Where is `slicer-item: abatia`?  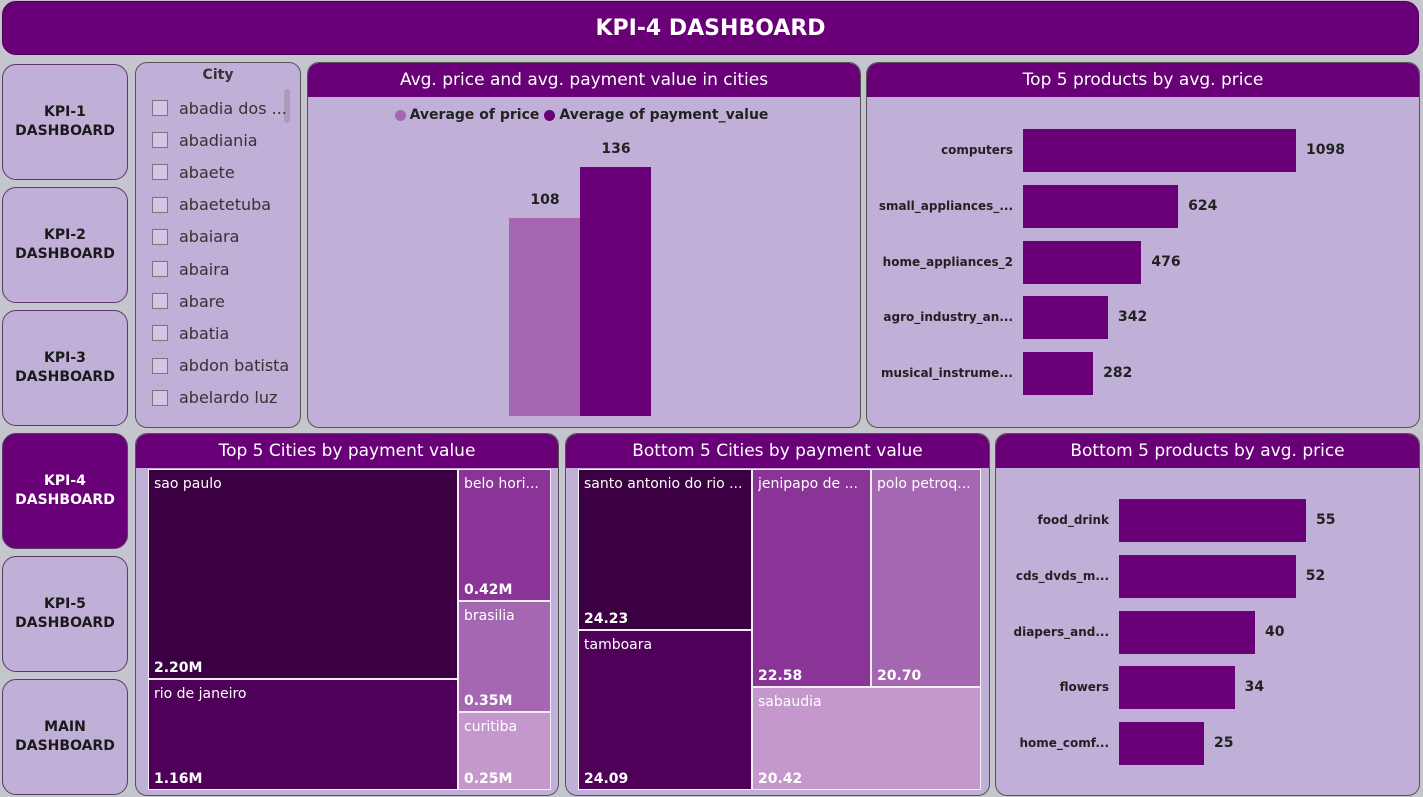 slicer-item: abatia is located at coordinates (190, 333).